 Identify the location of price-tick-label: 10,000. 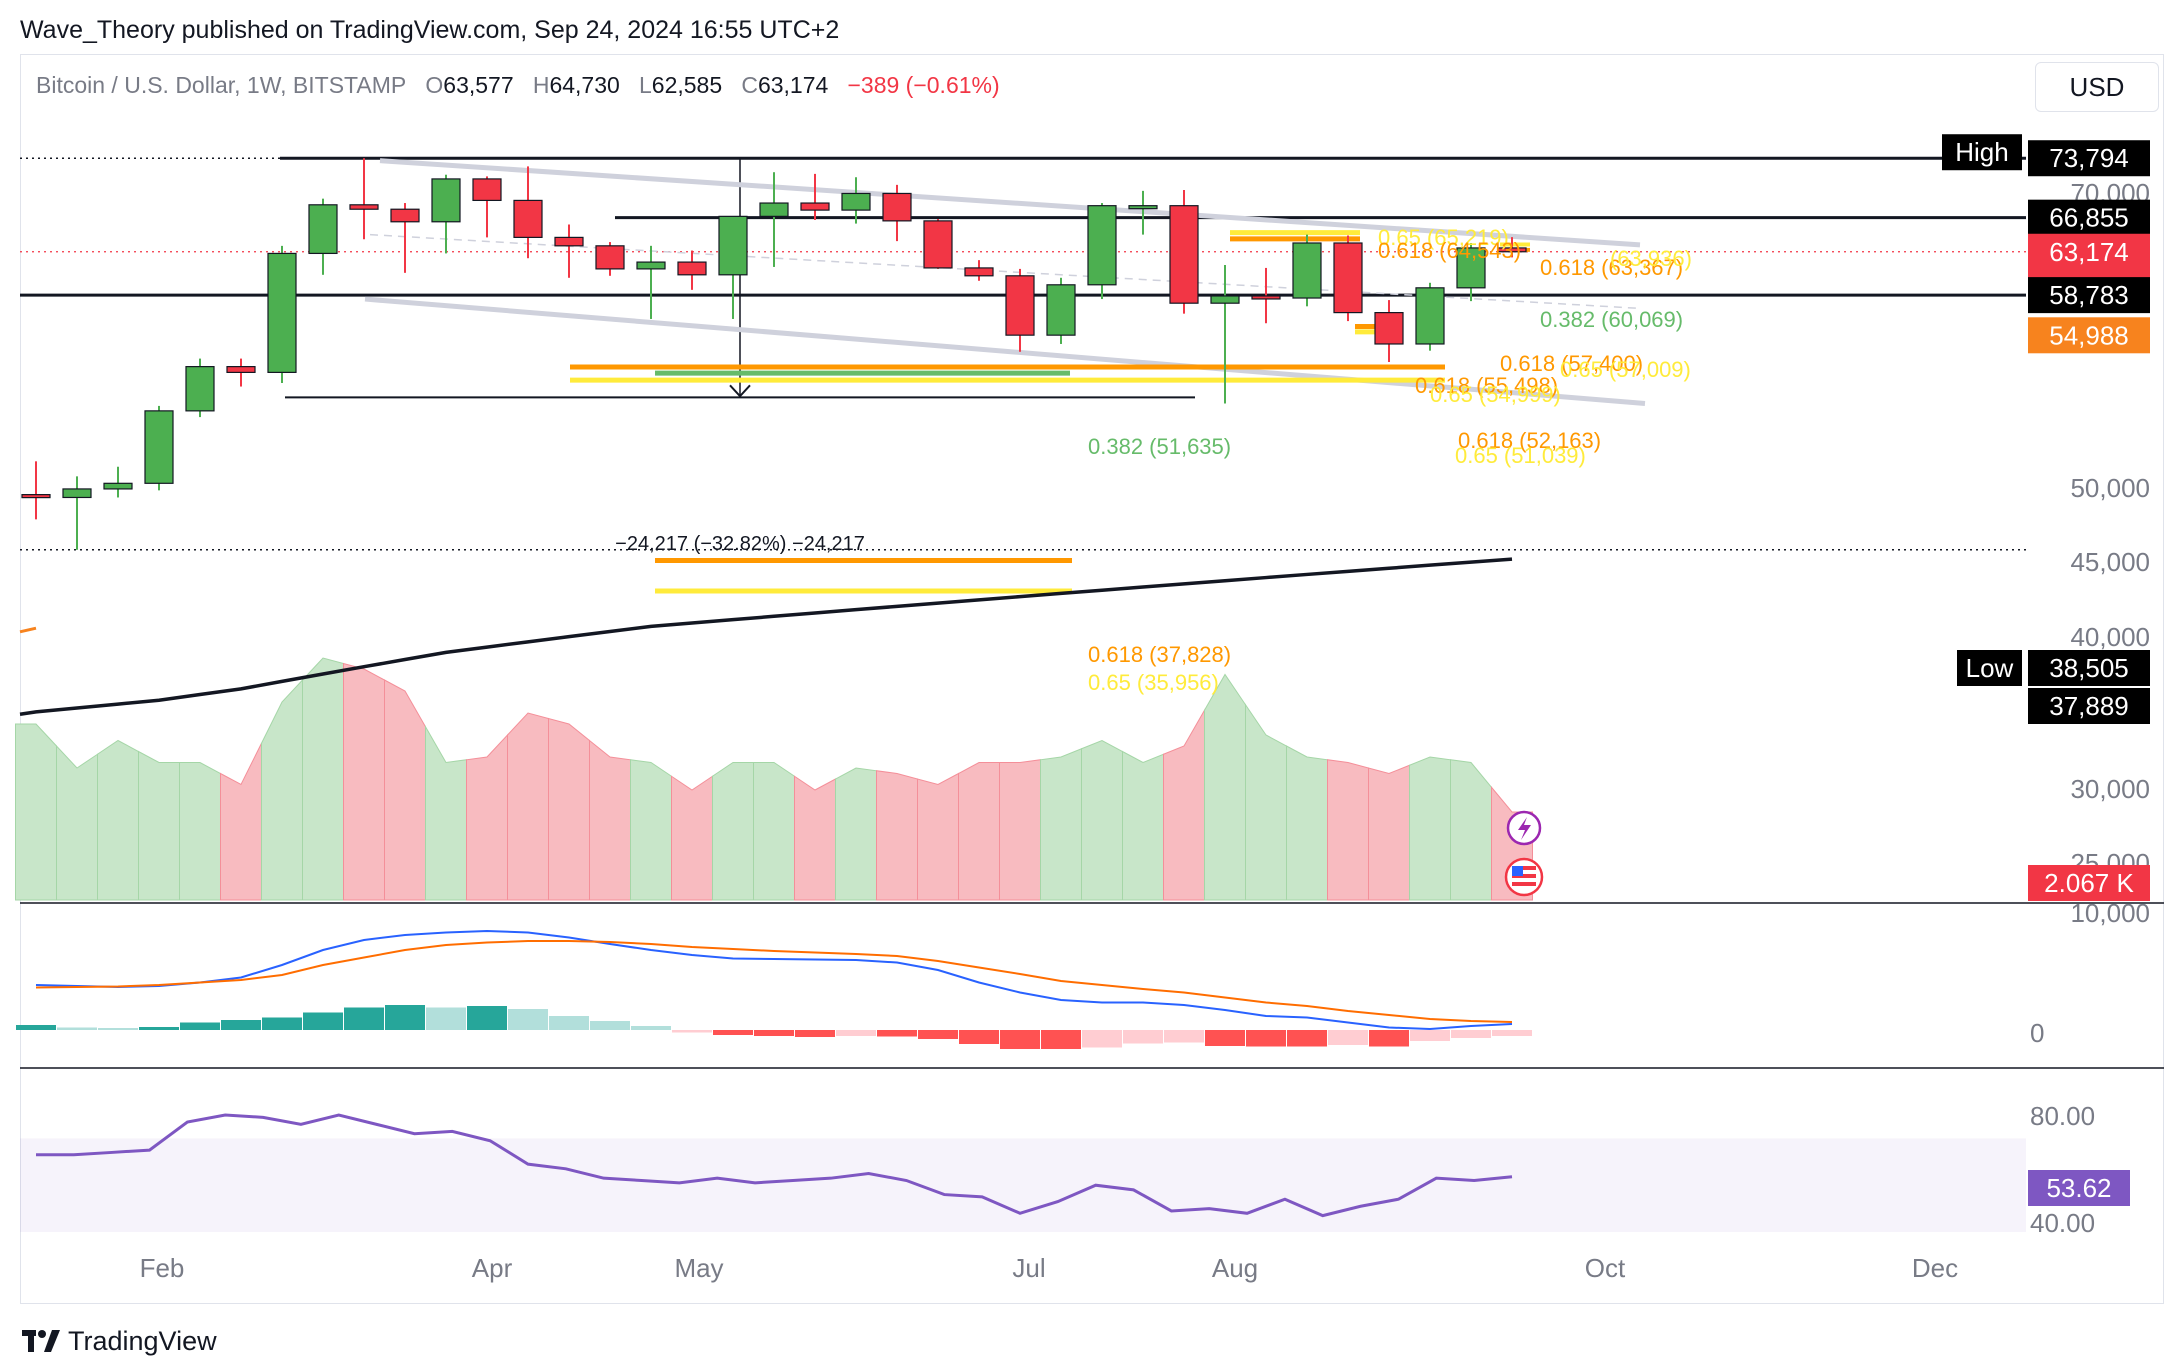
(2110, 913).